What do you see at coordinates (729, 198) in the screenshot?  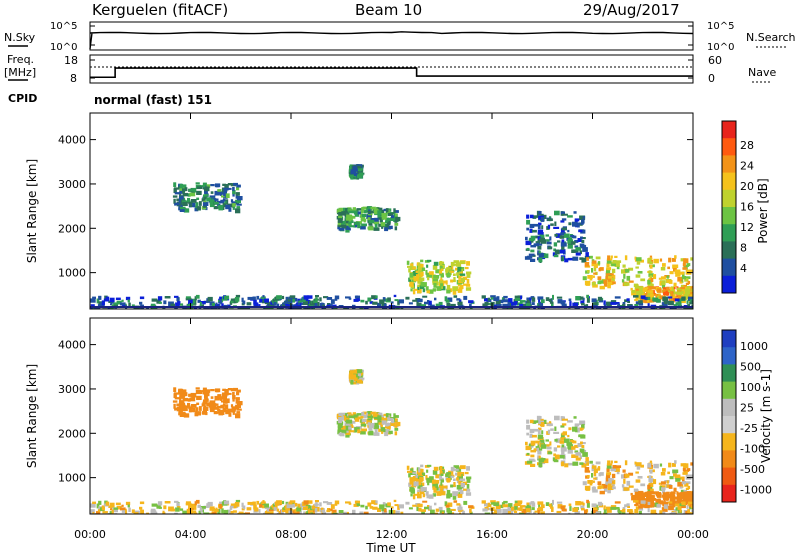 I see `colorbar-swatch` at bounding box center [729, 198].